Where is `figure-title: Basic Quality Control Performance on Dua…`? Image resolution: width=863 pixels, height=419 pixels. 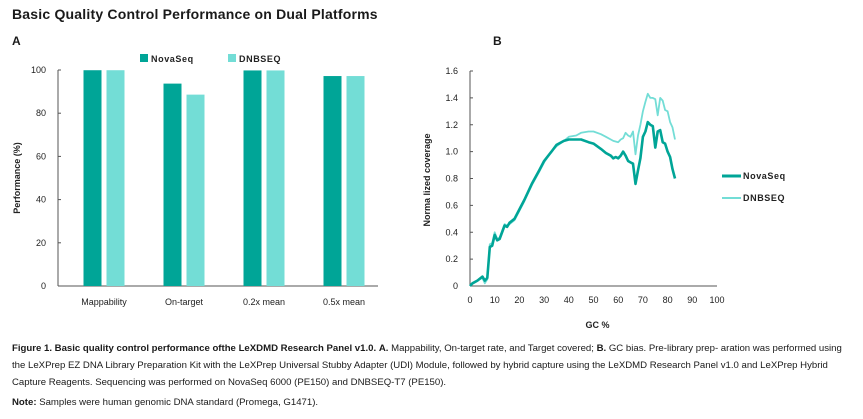
figure-title: Basic Quality Control Performance on Dua… is located at coordinates (195, 14).